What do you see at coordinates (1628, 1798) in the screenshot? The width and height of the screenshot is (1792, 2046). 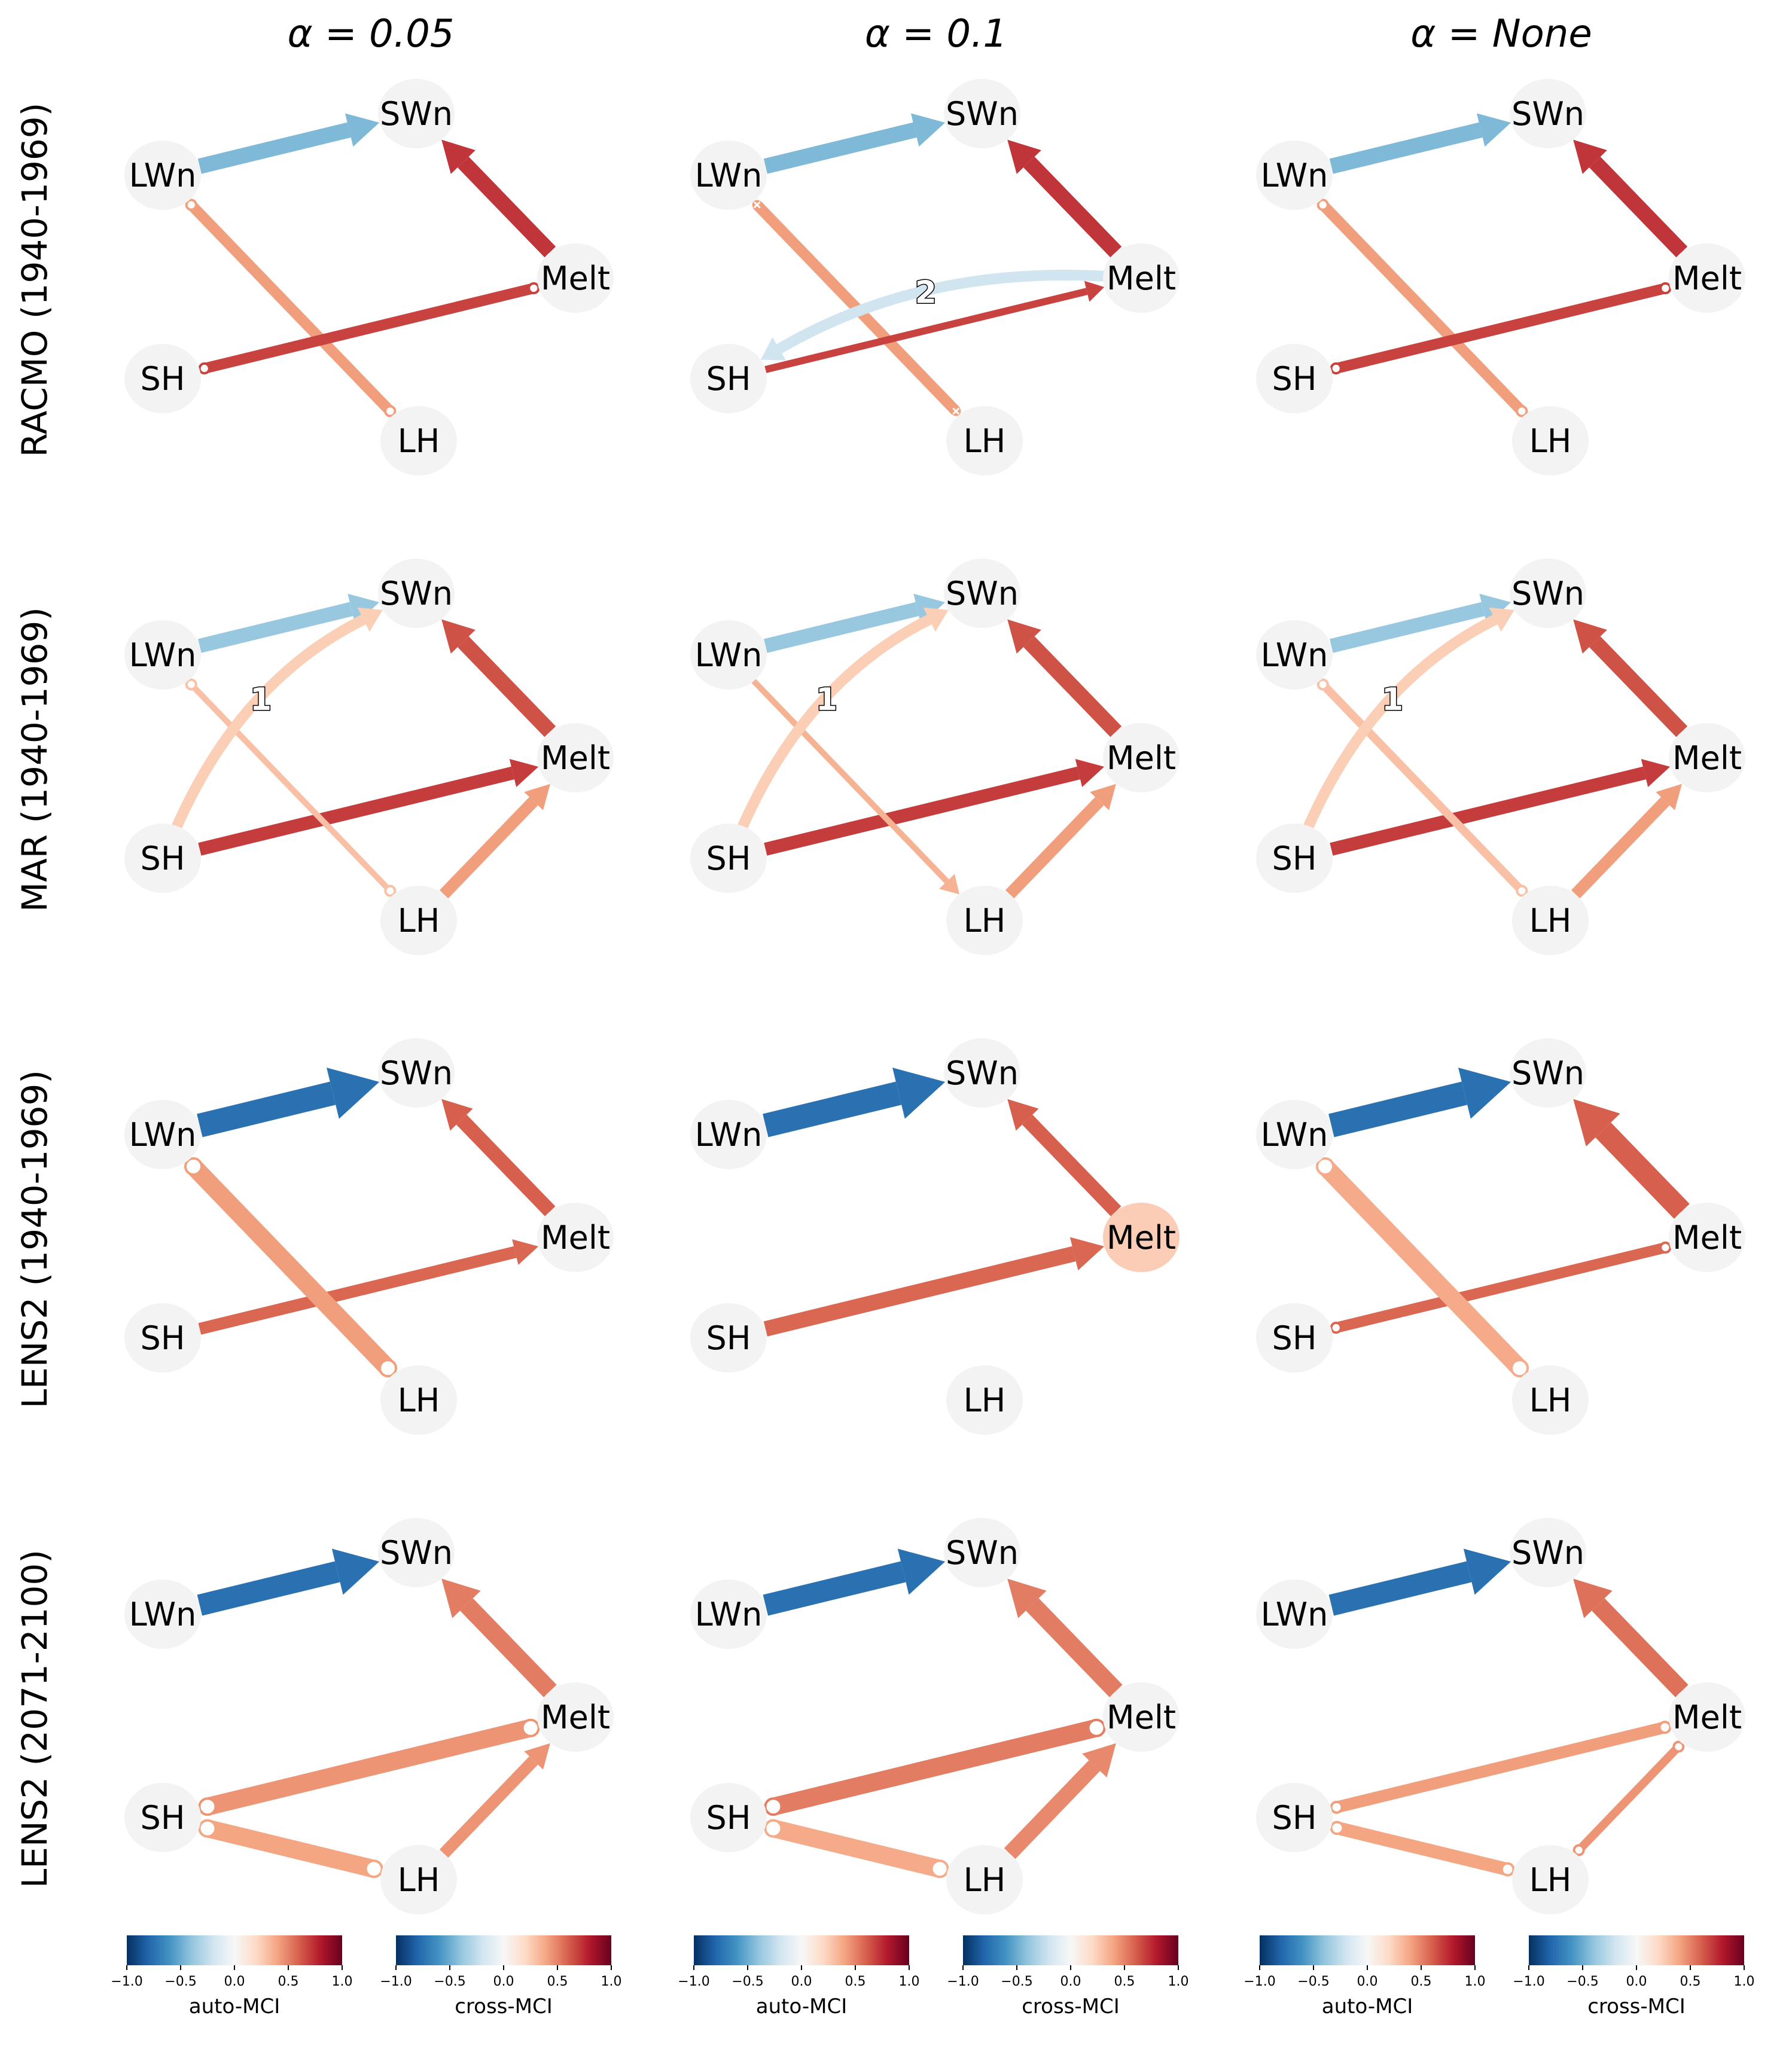 I see `edge-lh-melt` at bounding box center [1628, 1798].